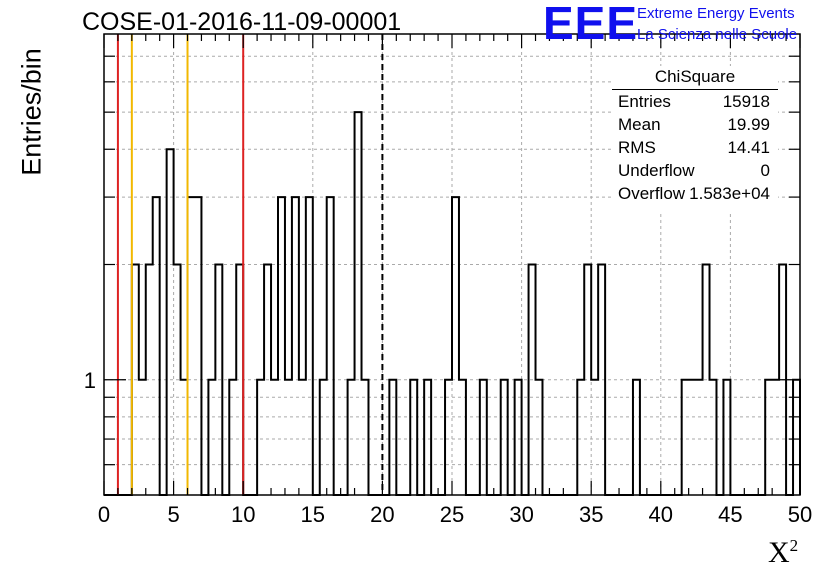 The image size is (836, 572). Describe the element at coordinates (591, 514) in the screenshot. I see `x-tick-label: 35` at that location.